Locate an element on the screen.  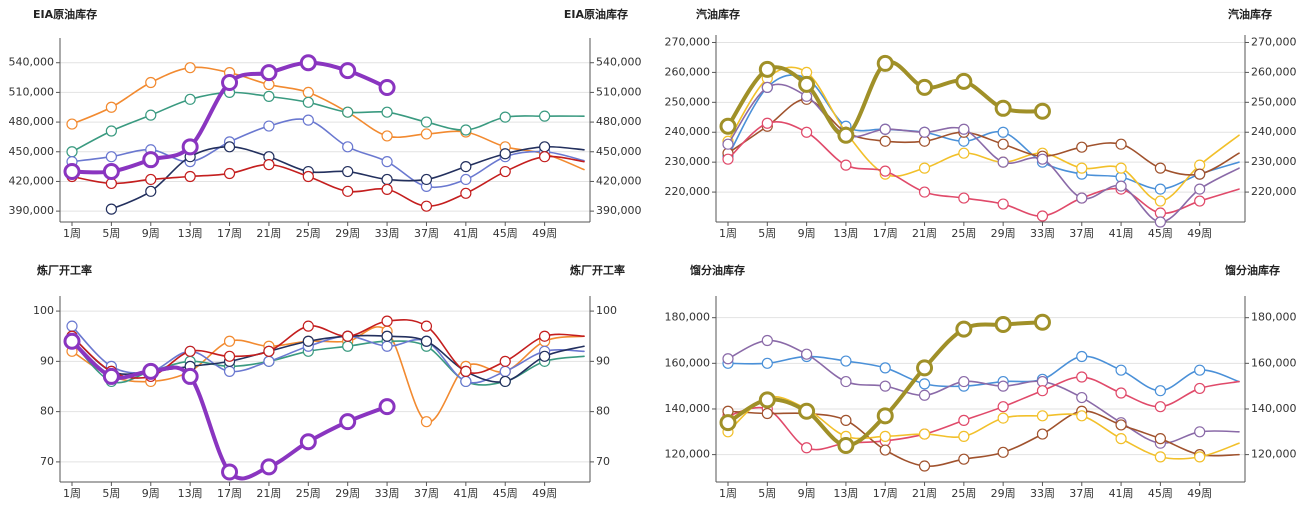
y2-tick-label: 510,000 is located at coordinates (619, 91).